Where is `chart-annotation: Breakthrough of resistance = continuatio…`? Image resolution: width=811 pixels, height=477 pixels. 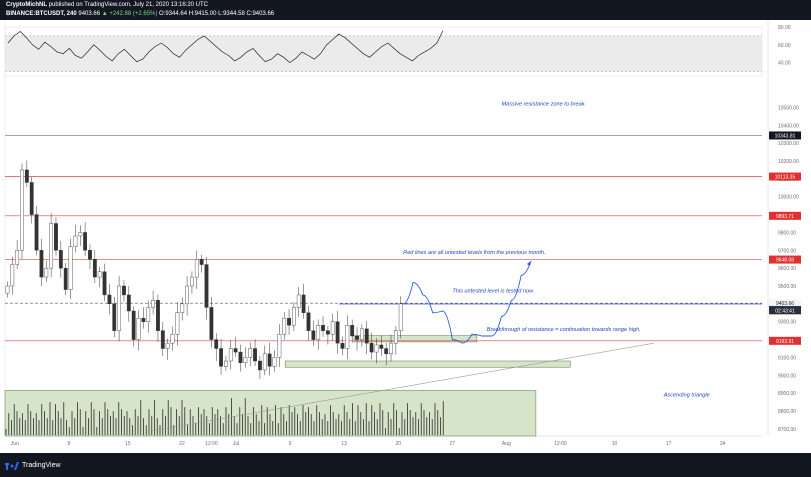 chart-annotation: Breakthrough of resistance = continuatio… is located at coordinates (564, 330).